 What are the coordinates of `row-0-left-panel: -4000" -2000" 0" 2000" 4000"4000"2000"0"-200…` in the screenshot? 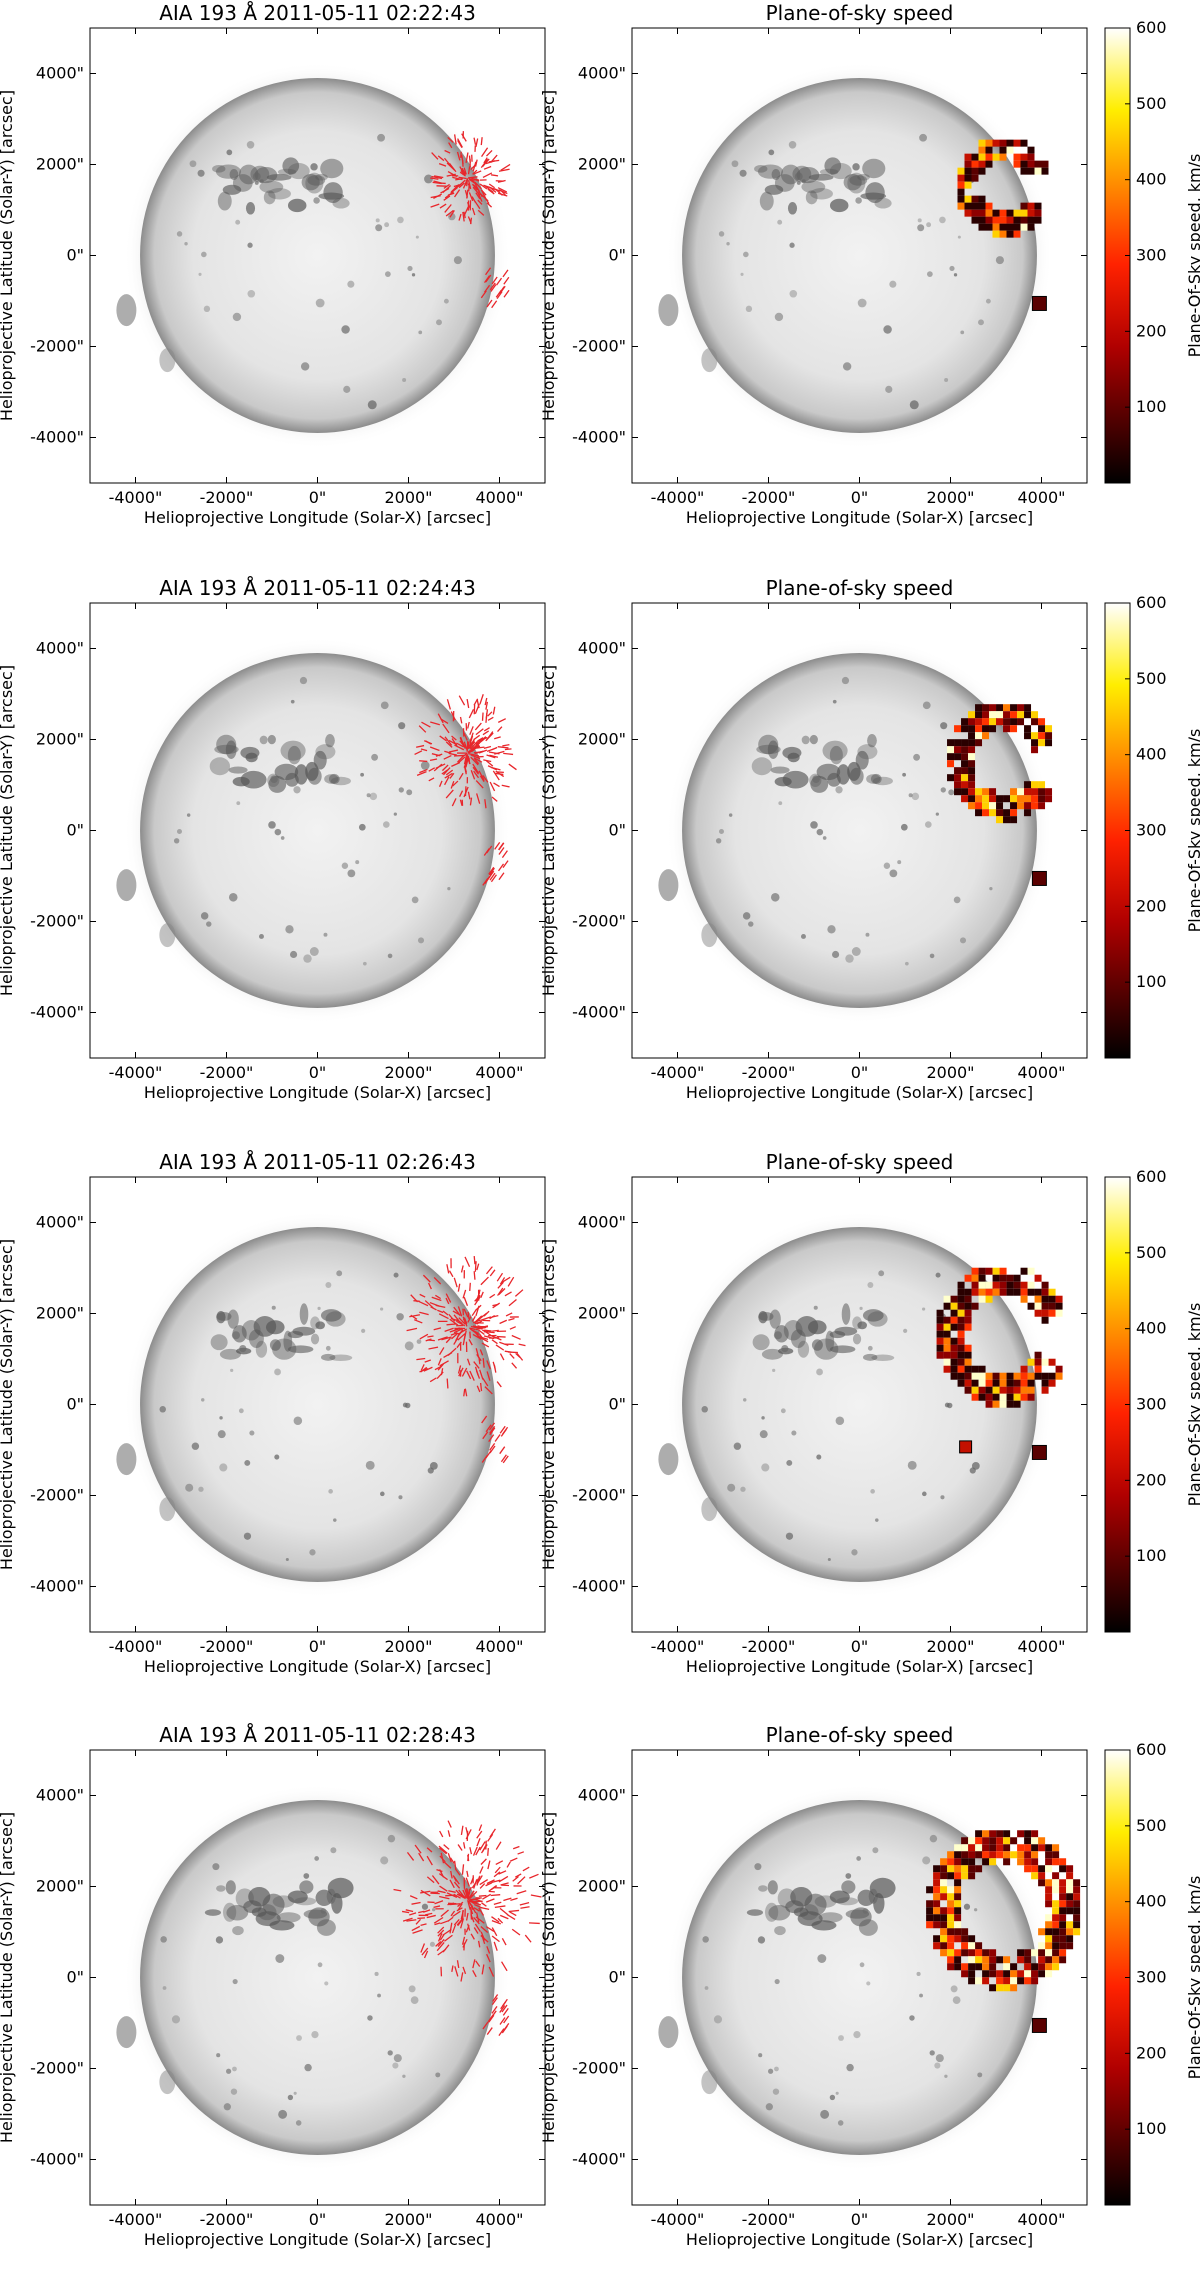 It's located at (273, 264).